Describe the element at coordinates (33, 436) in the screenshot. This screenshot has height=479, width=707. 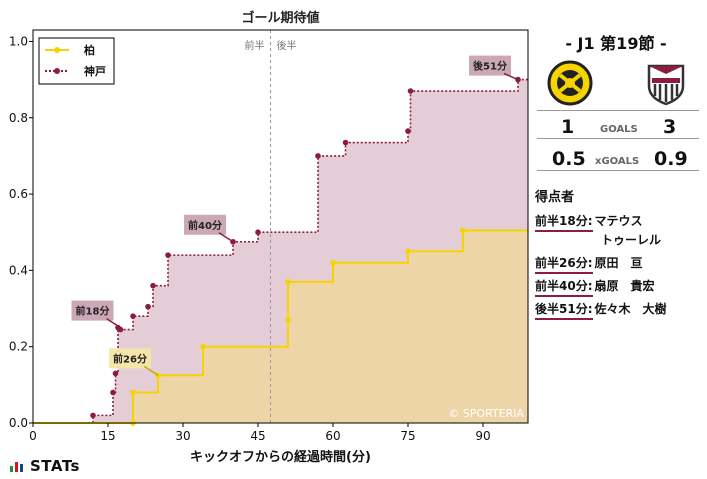
I see `x-tick-label: 0` at that location.